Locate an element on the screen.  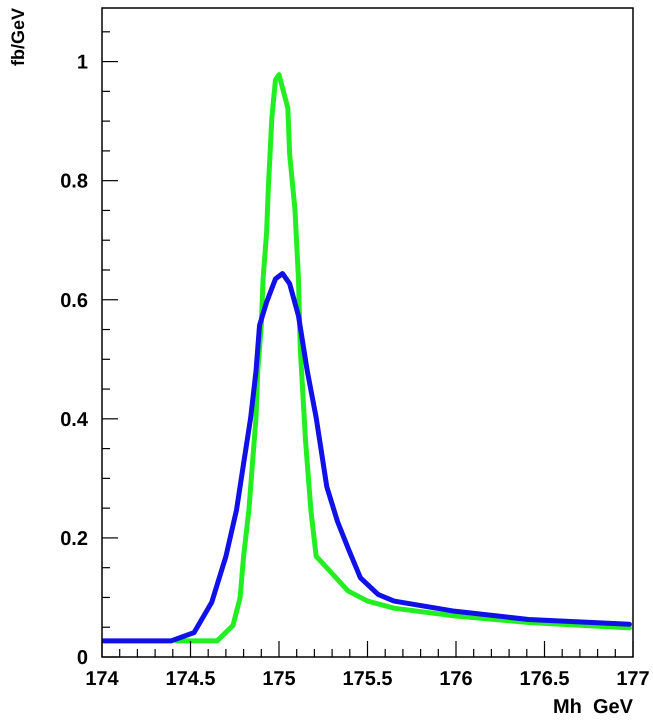
y-tick-label: 0.6 is located at coordinates (74, 301).